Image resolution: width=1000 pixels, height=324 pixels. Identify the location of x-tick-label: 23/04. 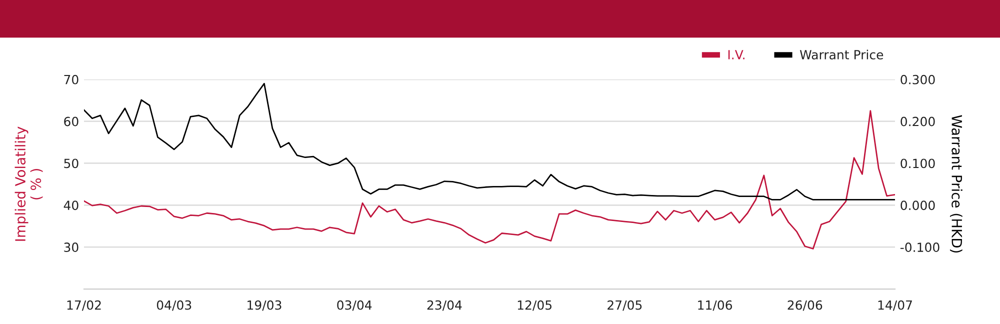
(444, 305).